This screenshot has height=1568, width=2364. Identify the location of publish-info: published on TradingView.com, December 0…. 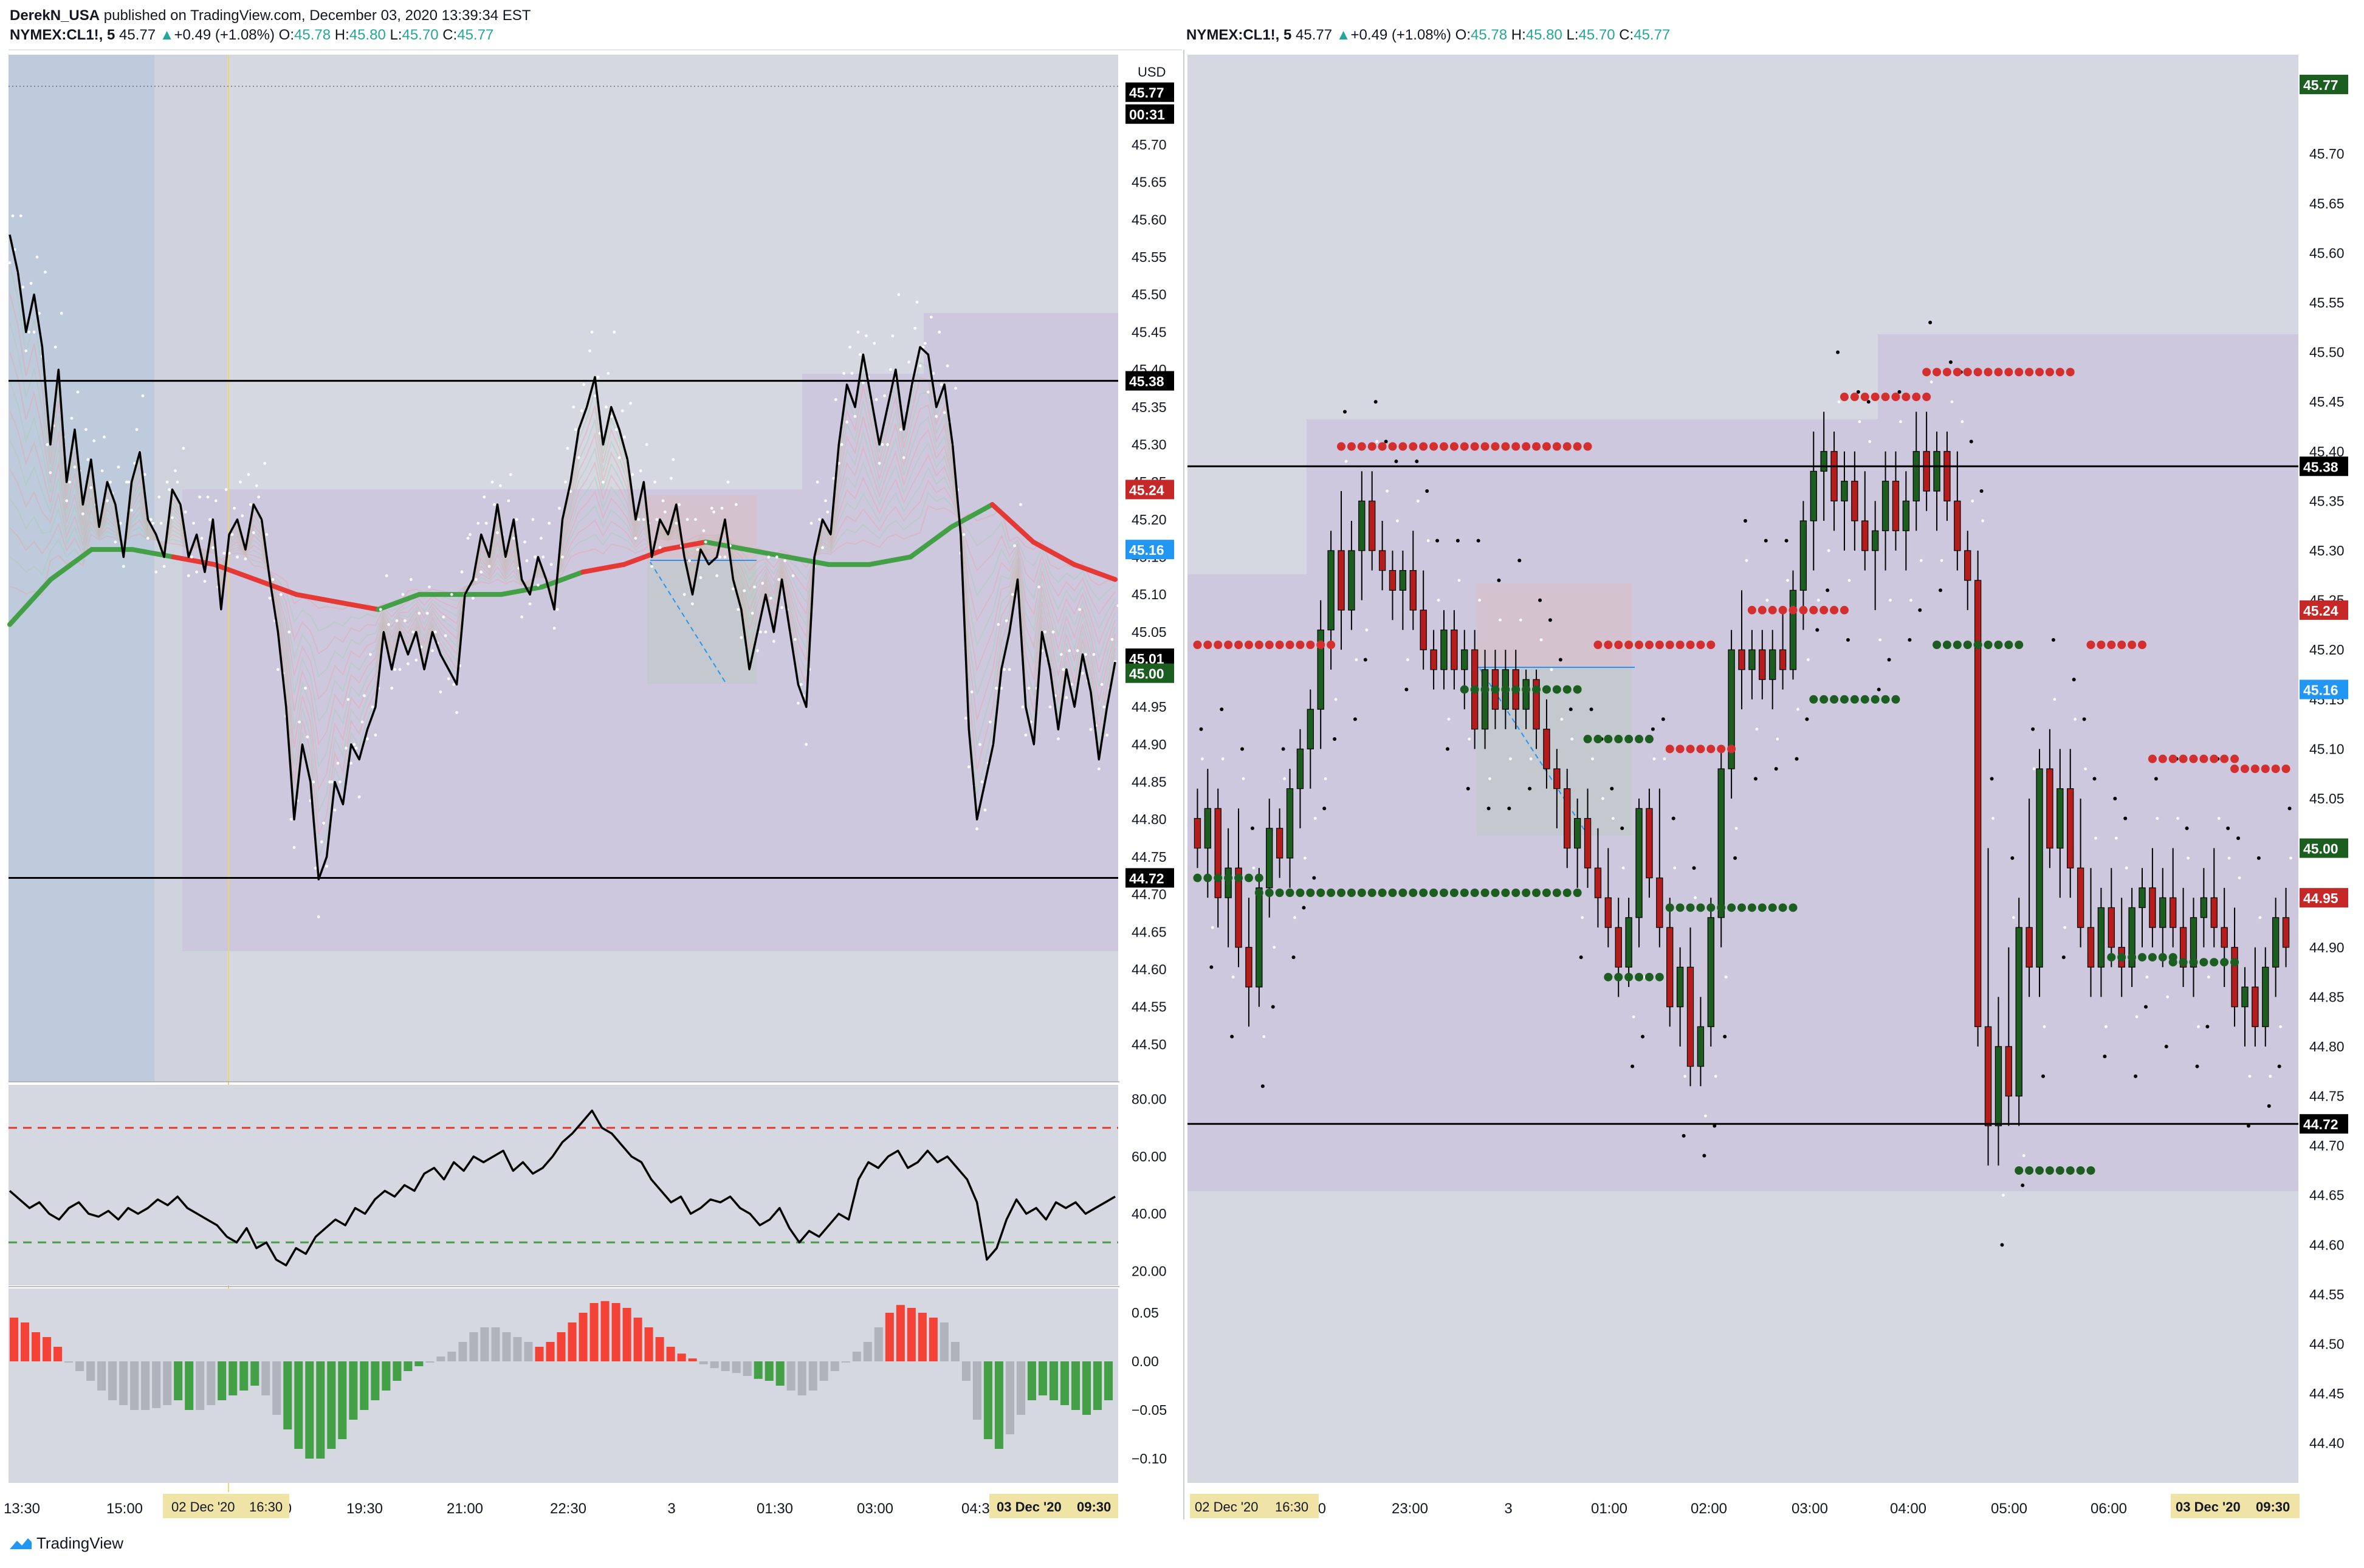
(317, 15).